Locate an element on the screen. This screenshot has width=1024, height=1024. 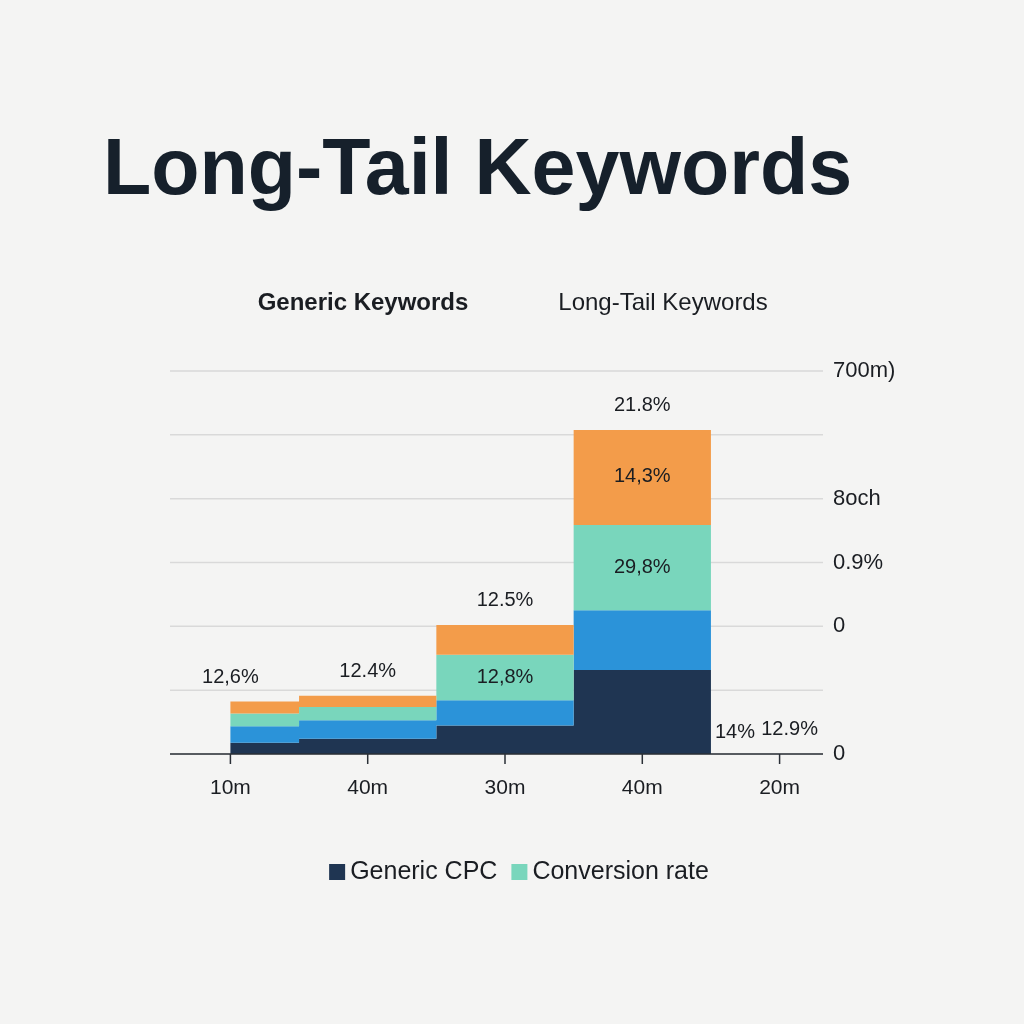
text: 0.9% is located at coordinates (858, 561).